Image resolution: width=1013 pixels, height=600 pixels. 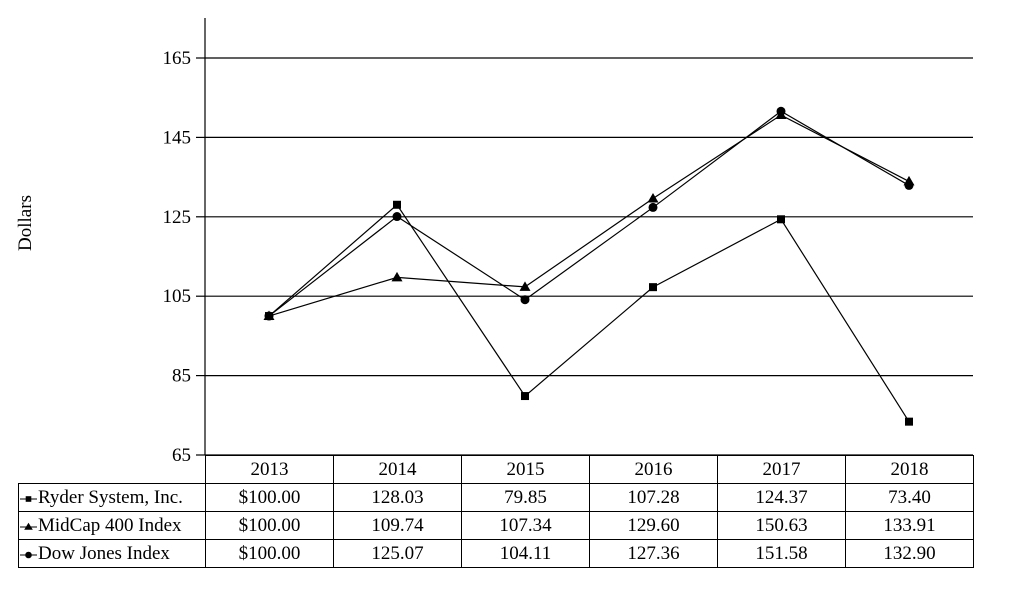 I want to click on series-label-cell-dowjones: Dow Jones Index, so click(x=112, y=553).